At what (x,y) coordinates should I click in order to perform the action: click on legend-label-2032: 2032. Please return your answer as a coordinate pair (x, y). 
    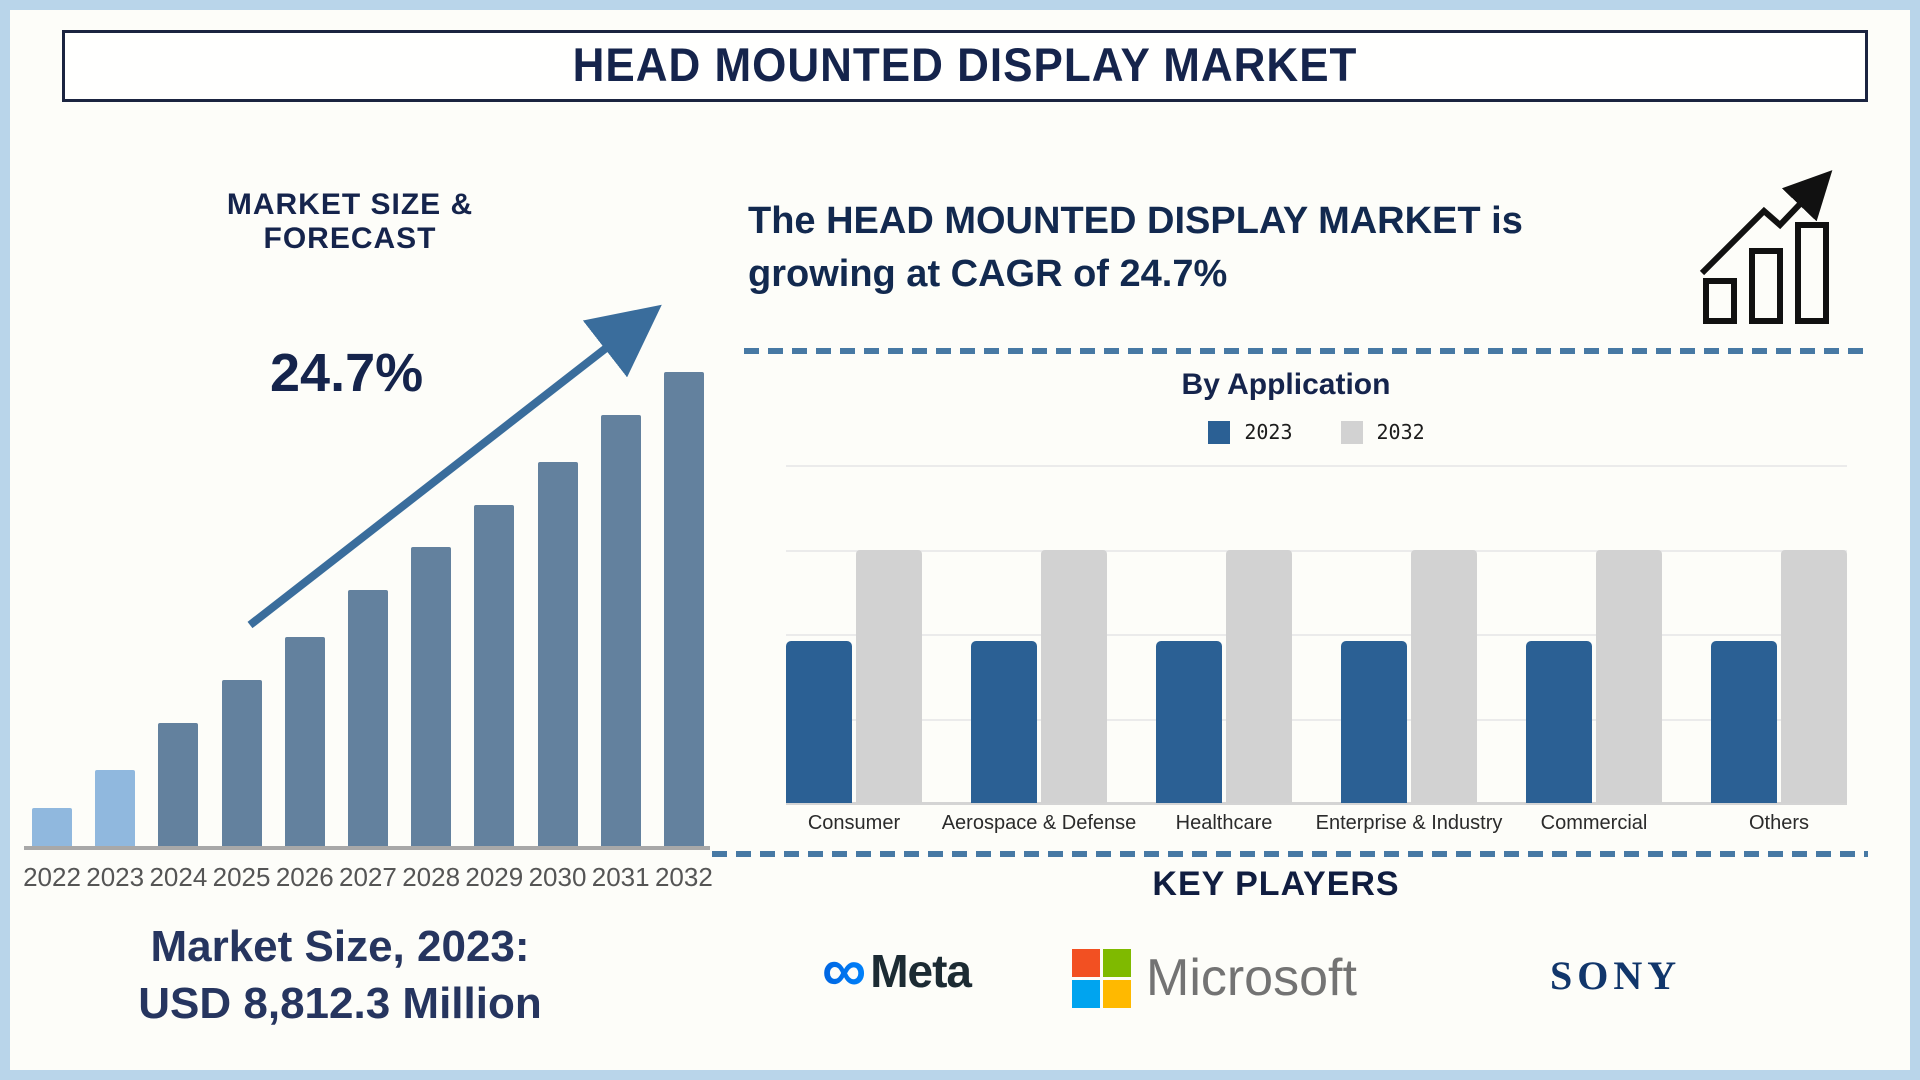
    Looking at the image, I should click on (1400, 432).